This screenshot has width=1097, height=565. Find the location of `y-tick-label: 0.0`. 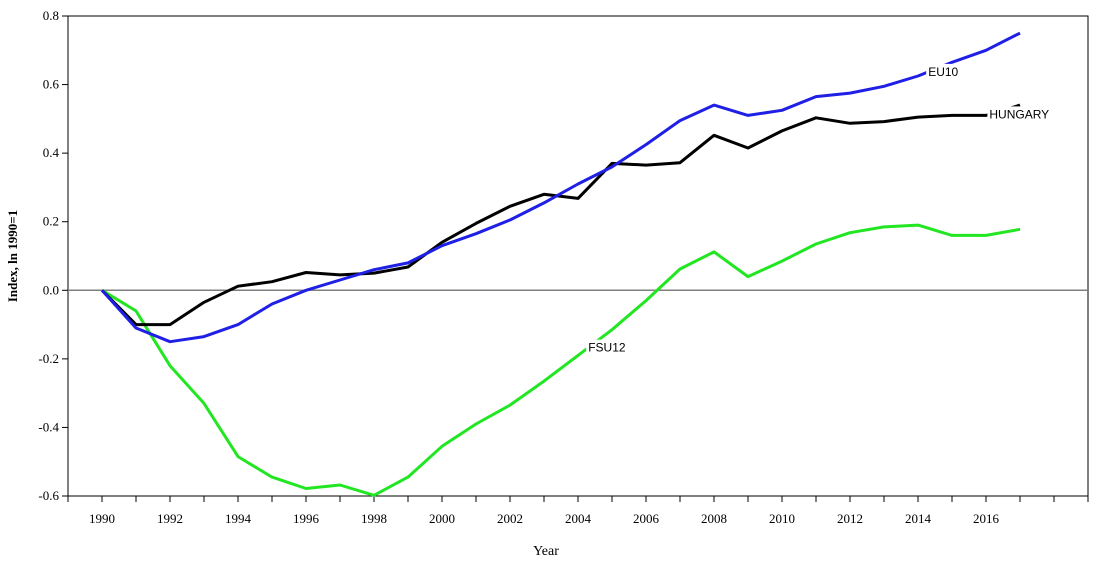

y-tick-label: 0.0 is located at coordinates (51, 289).